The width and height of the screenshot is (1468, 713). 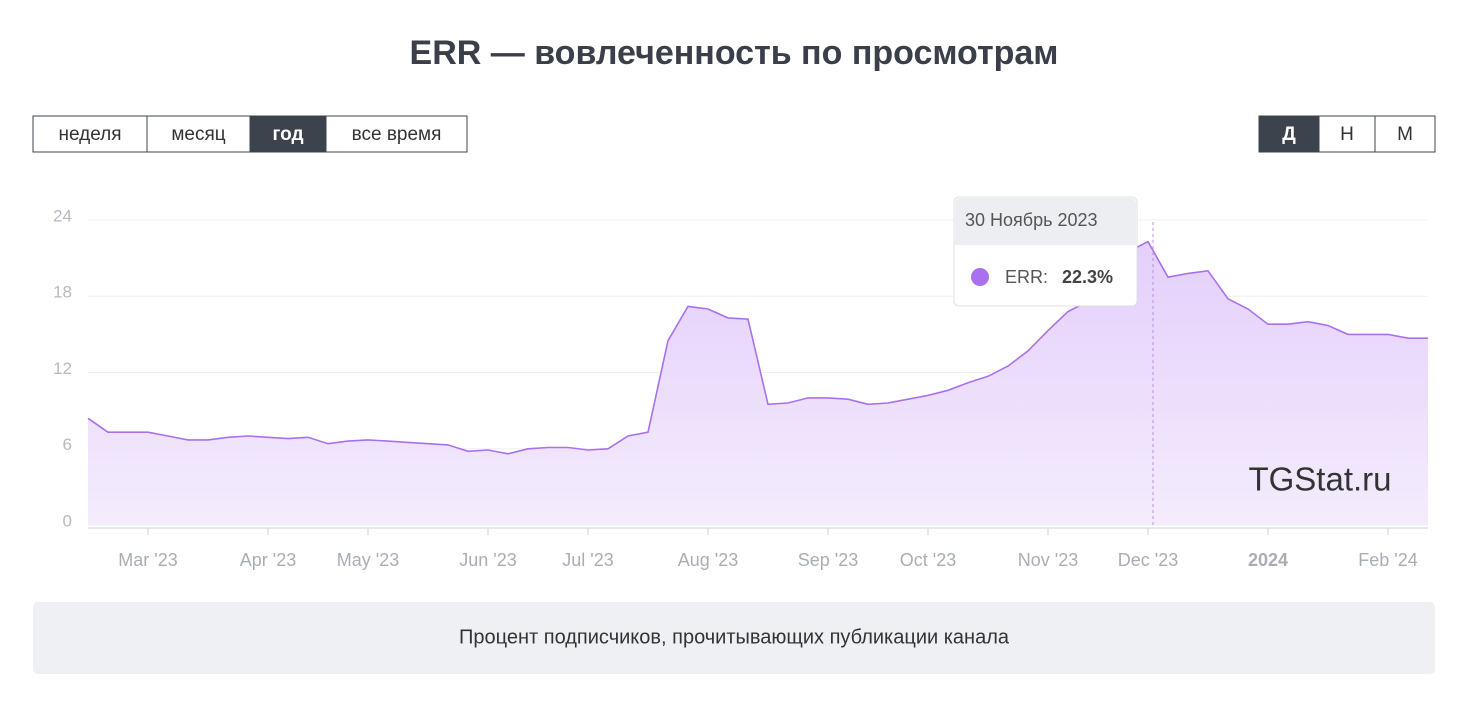 I want to click on toggle-label: месяц, so click(x=198, y=134).